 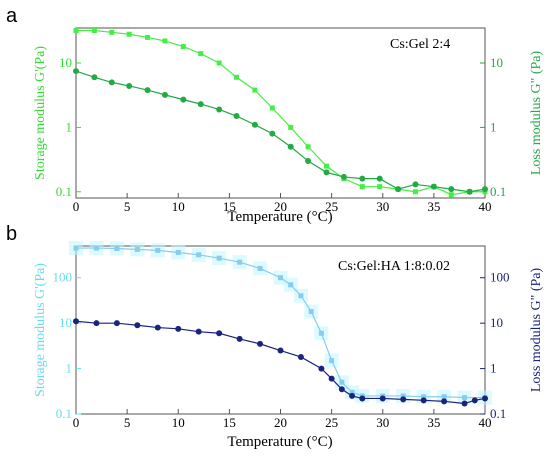 I want to click on x-tick-label: 0, so click(x=76, y=422).